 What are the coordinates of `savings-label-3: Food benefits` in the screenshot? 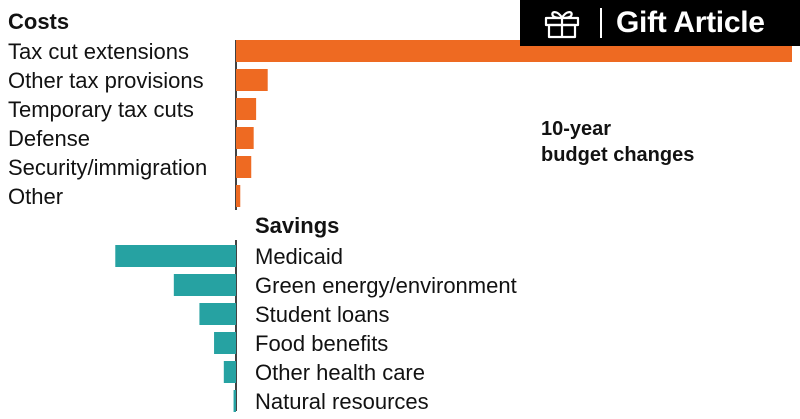 It's located at (321, 343).